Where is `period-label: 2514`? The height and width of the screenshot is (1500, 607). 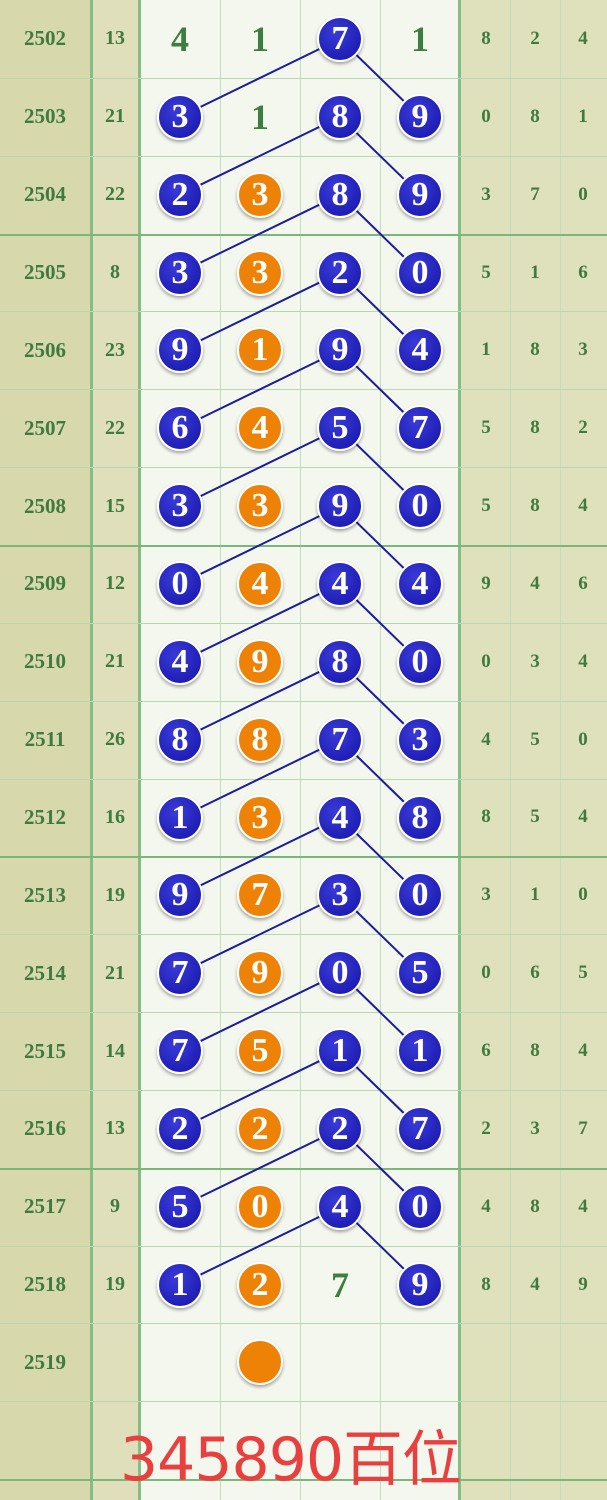 period-label: 2514 is located at coordinates (45, 972).